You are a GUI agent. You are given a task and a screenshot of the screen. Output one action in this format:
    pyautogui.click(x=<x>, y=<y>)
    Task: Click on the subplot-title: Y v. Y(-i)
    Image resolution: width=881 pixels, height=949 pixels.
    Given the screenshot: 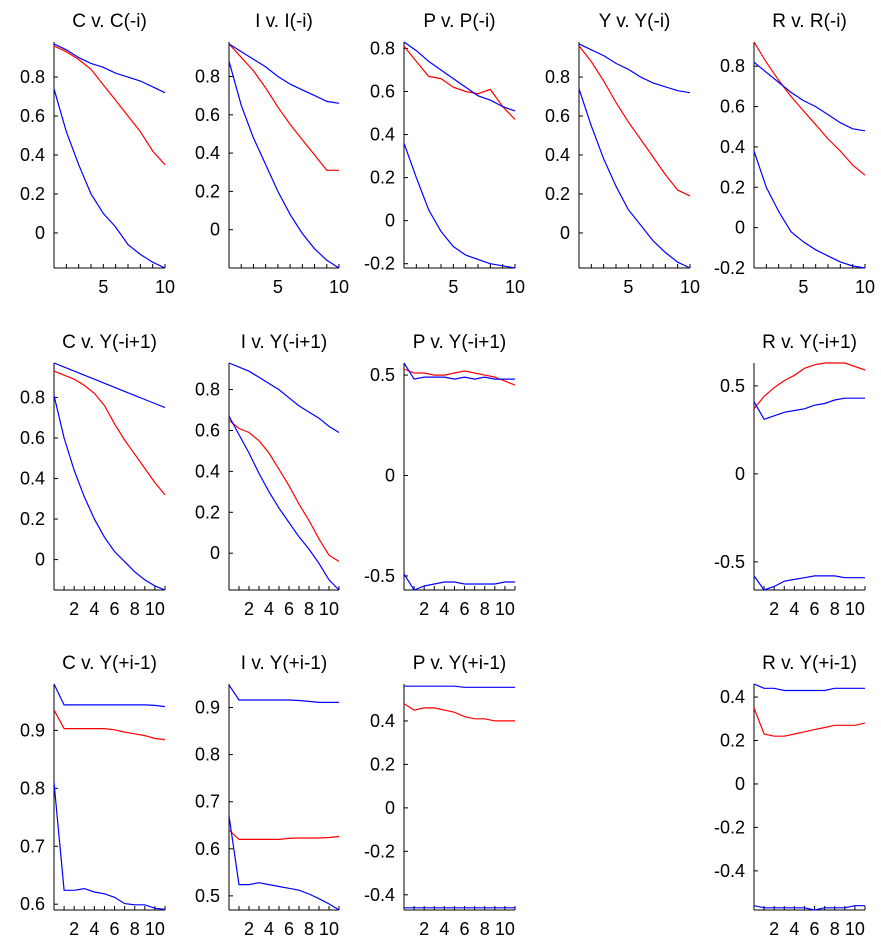 What is the action you would take?
    pyautogui.click(x=635, y=21)
    